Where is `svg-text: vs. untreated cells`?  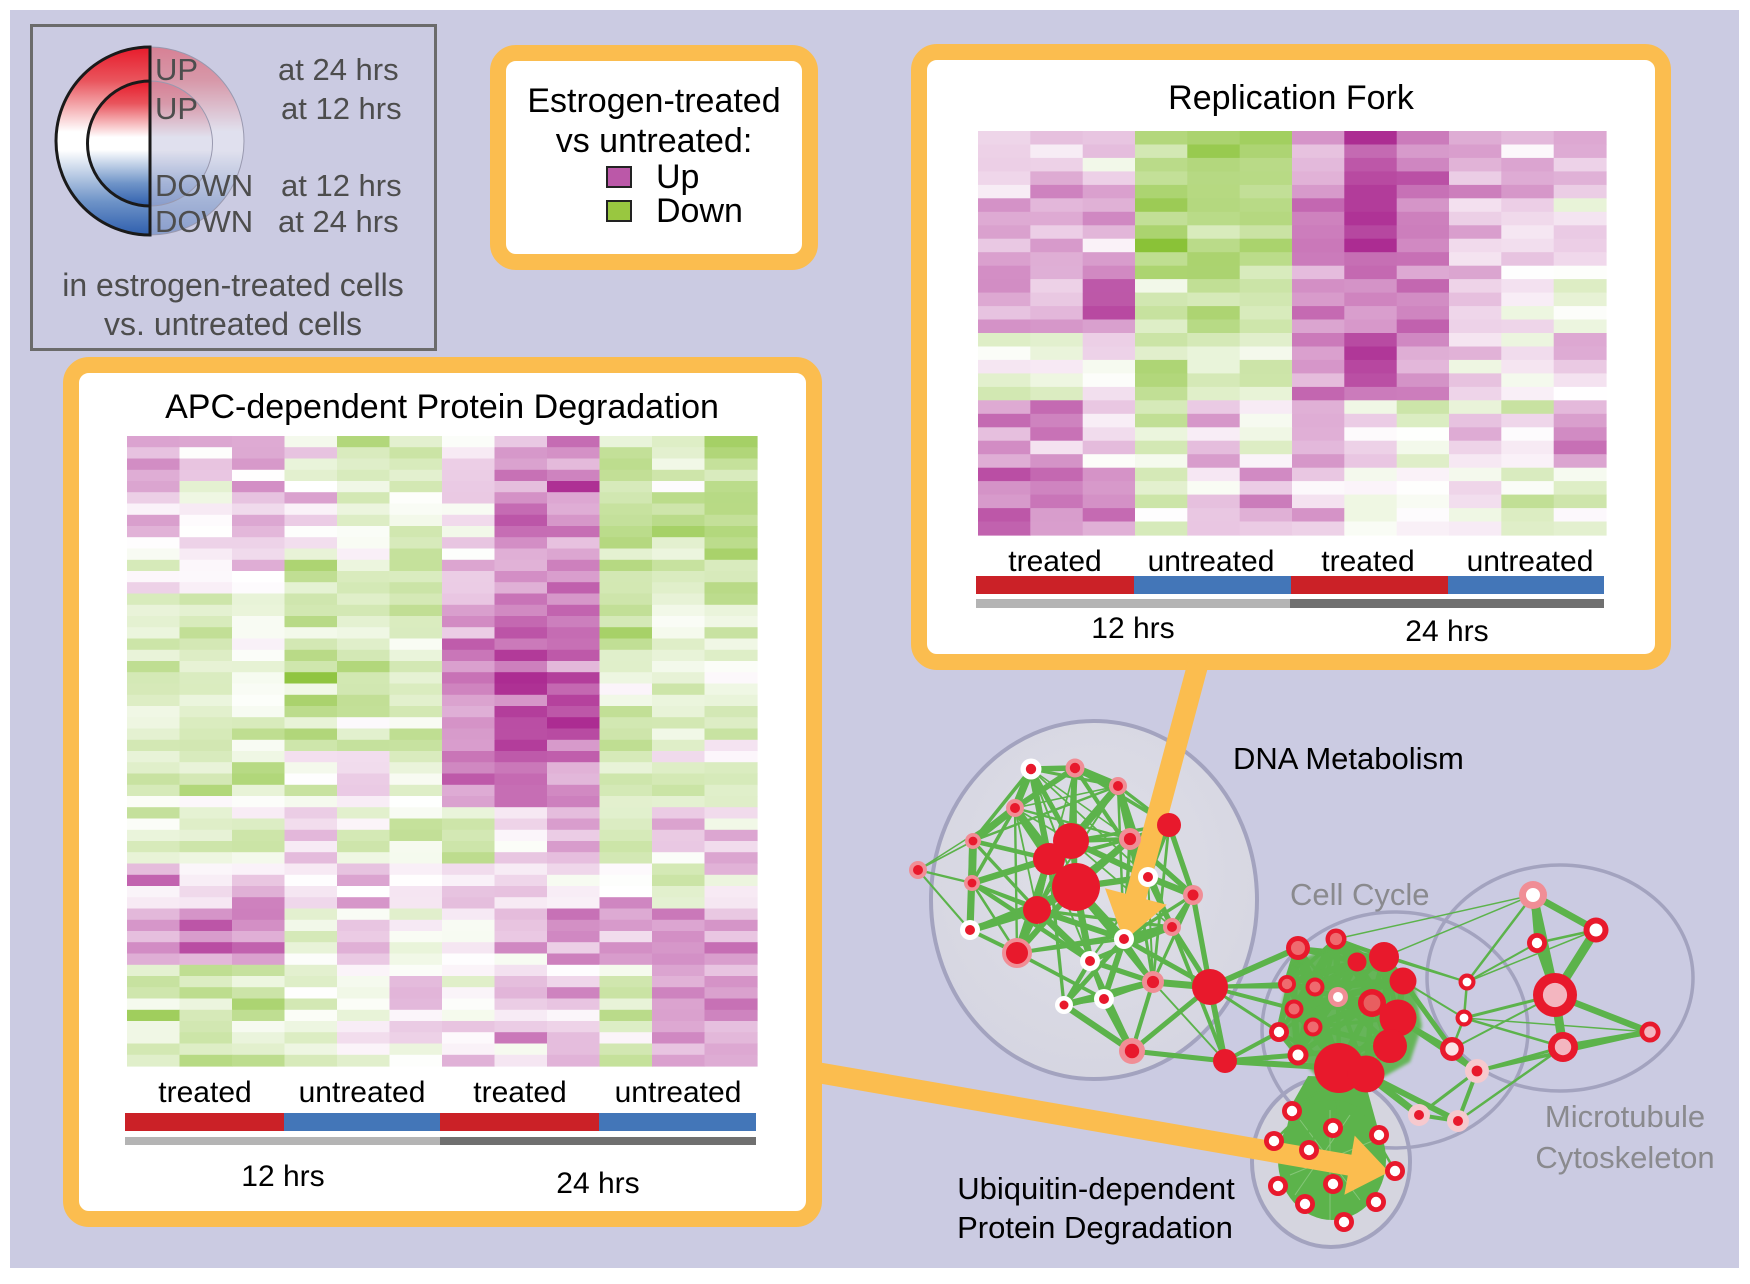
svg-text: vs. untreated cells is located at coordinates (233, 324).